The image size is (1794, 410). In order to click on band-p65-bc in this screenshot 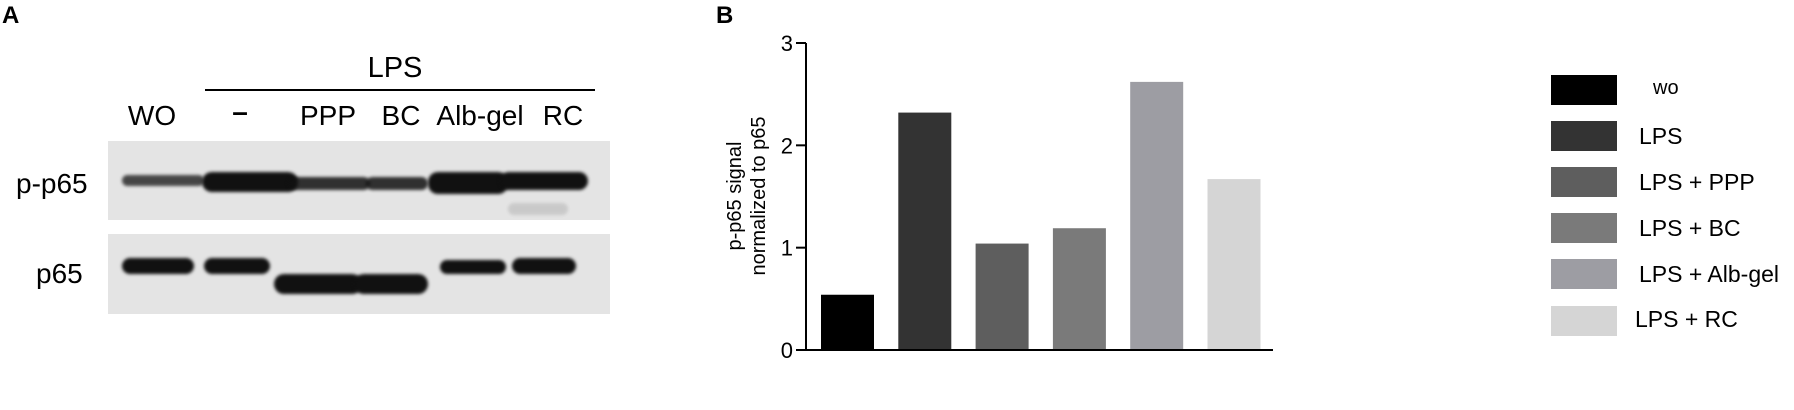, I will do `click(391, 284)`.